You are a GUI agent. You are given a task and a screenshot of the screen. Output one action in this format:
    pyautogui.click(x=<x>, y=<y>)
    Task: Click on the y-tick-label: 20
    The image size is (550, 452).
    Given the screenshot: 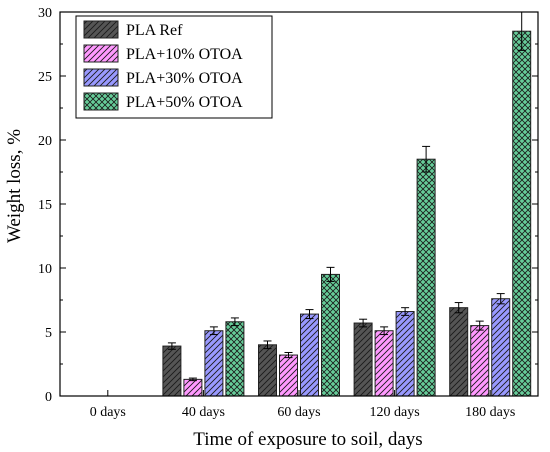 What is the action you would take?
    pyautogui.click(x=45, y=141)
    